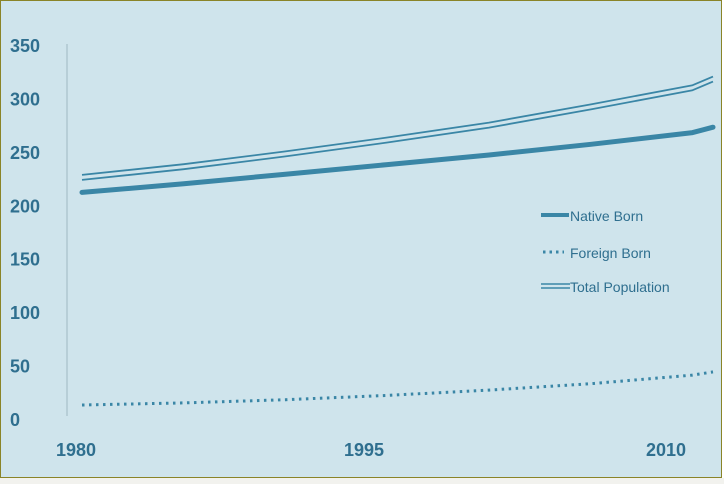 This screenshot has width=724, height=484. Describe the element at coordinates (25, 206) in the screenshot. I see `y-tick-label: 200` at that location.